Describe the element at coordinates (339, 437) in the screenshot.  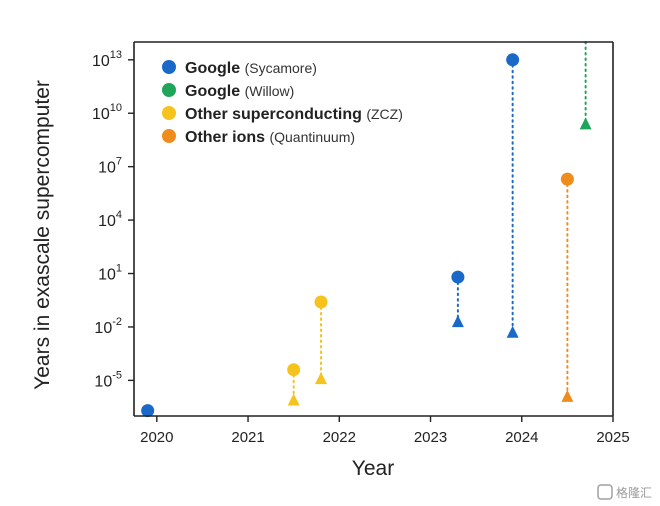
I see `x-tick-label: 2022` at that location.